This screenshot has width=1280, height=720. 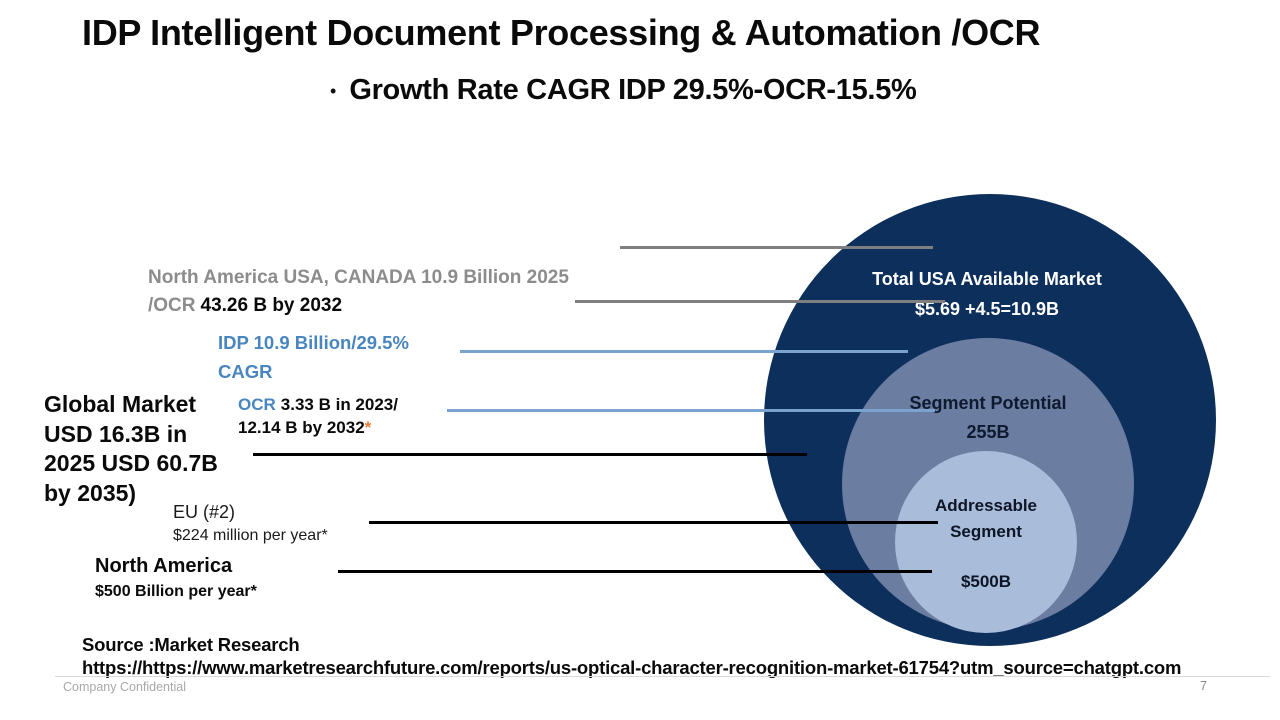 What do you see at coordinates (250, 535) in the screenshot?
I see `eu-line2: $224 million per year*` at bounding box center [250, 535].